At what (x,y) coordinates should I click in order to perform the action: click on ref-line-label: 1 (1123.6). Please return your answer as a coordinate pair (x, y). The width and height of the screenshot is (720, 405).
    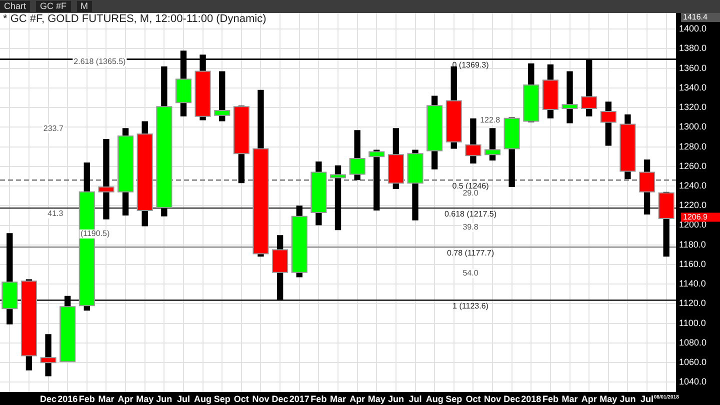
    Looking at the image, I should click on (470, 305).